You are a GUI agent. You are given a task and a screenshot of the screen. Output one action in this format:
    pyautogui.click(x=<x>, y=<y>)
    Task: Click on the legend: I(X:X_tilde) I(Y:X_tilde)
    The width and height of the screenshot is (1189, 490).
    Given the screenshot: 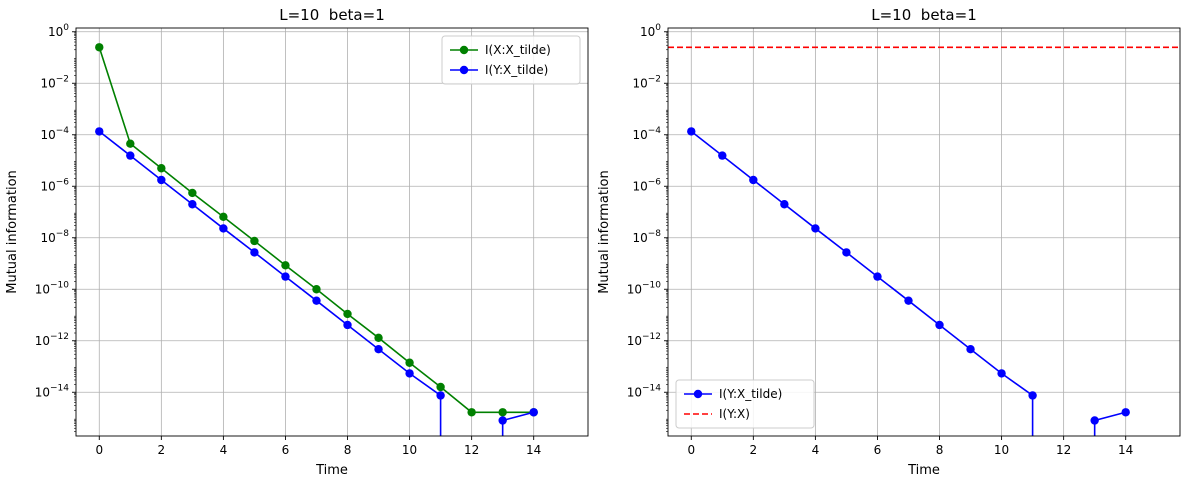 What is the action you would take?
    pyautogui.click(x=511, y=60)
    